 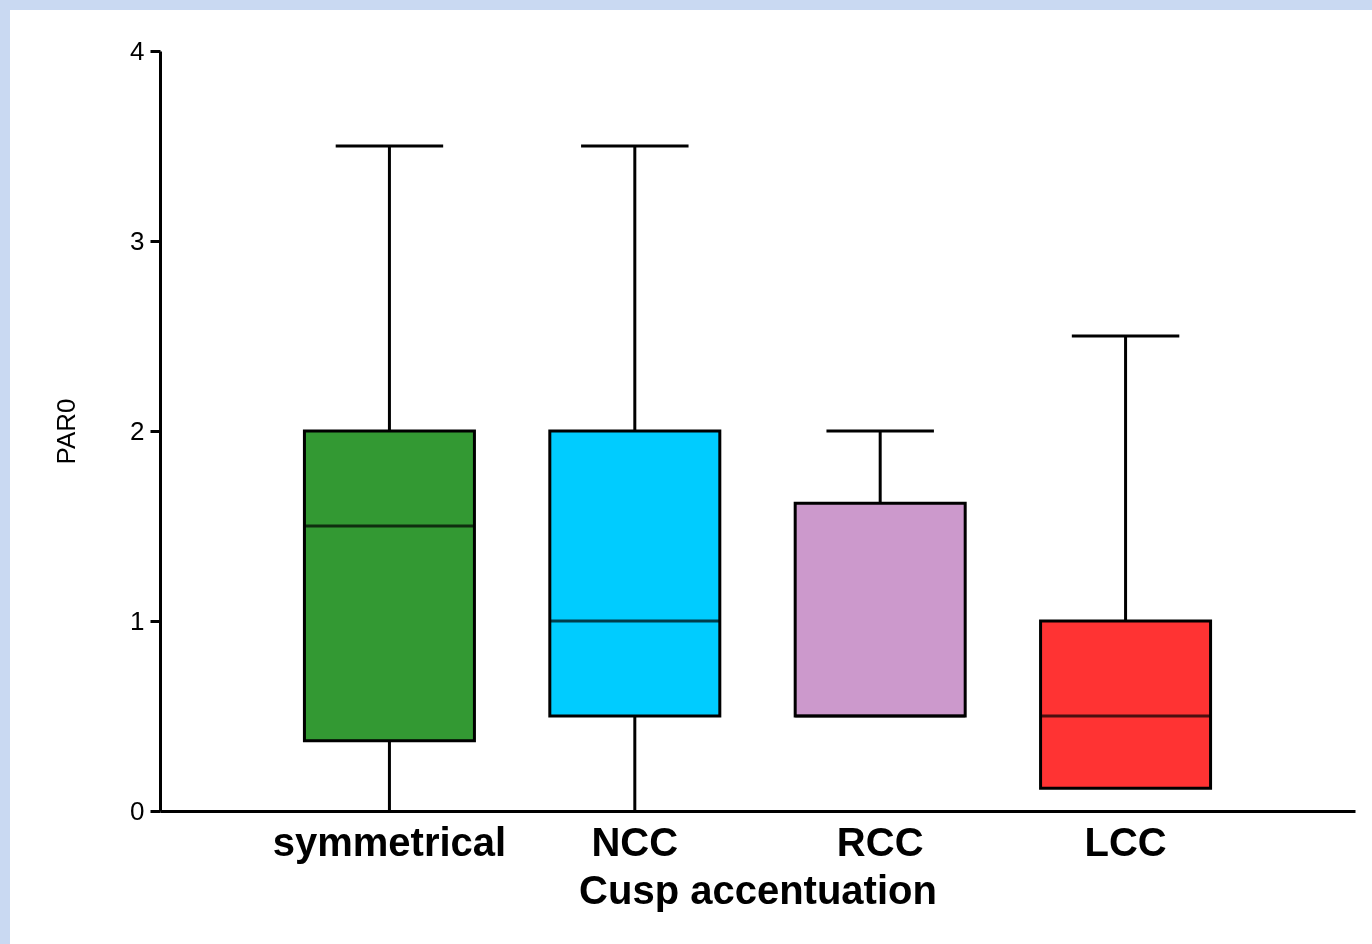 What do you see at coordinates (389, 841) in the screenshot?
I see `x-tick-label: symmetrical` at bounding box center [389, 841].